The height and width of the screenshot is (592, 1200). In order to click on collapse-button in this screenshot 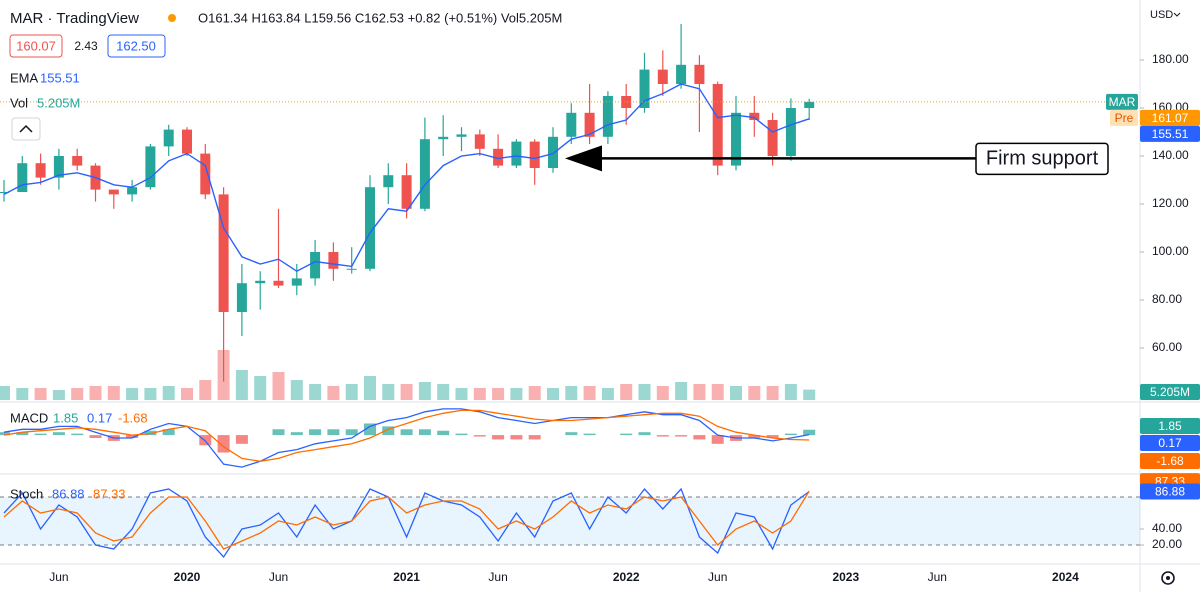, I will do `click(26, 129)`.